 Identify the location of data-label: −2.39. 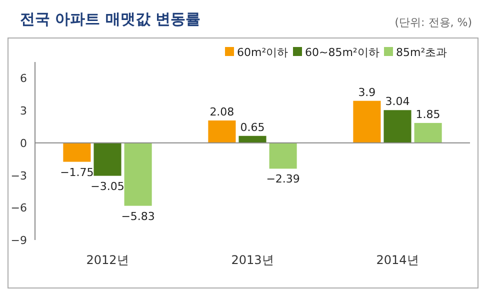
(283, 179).